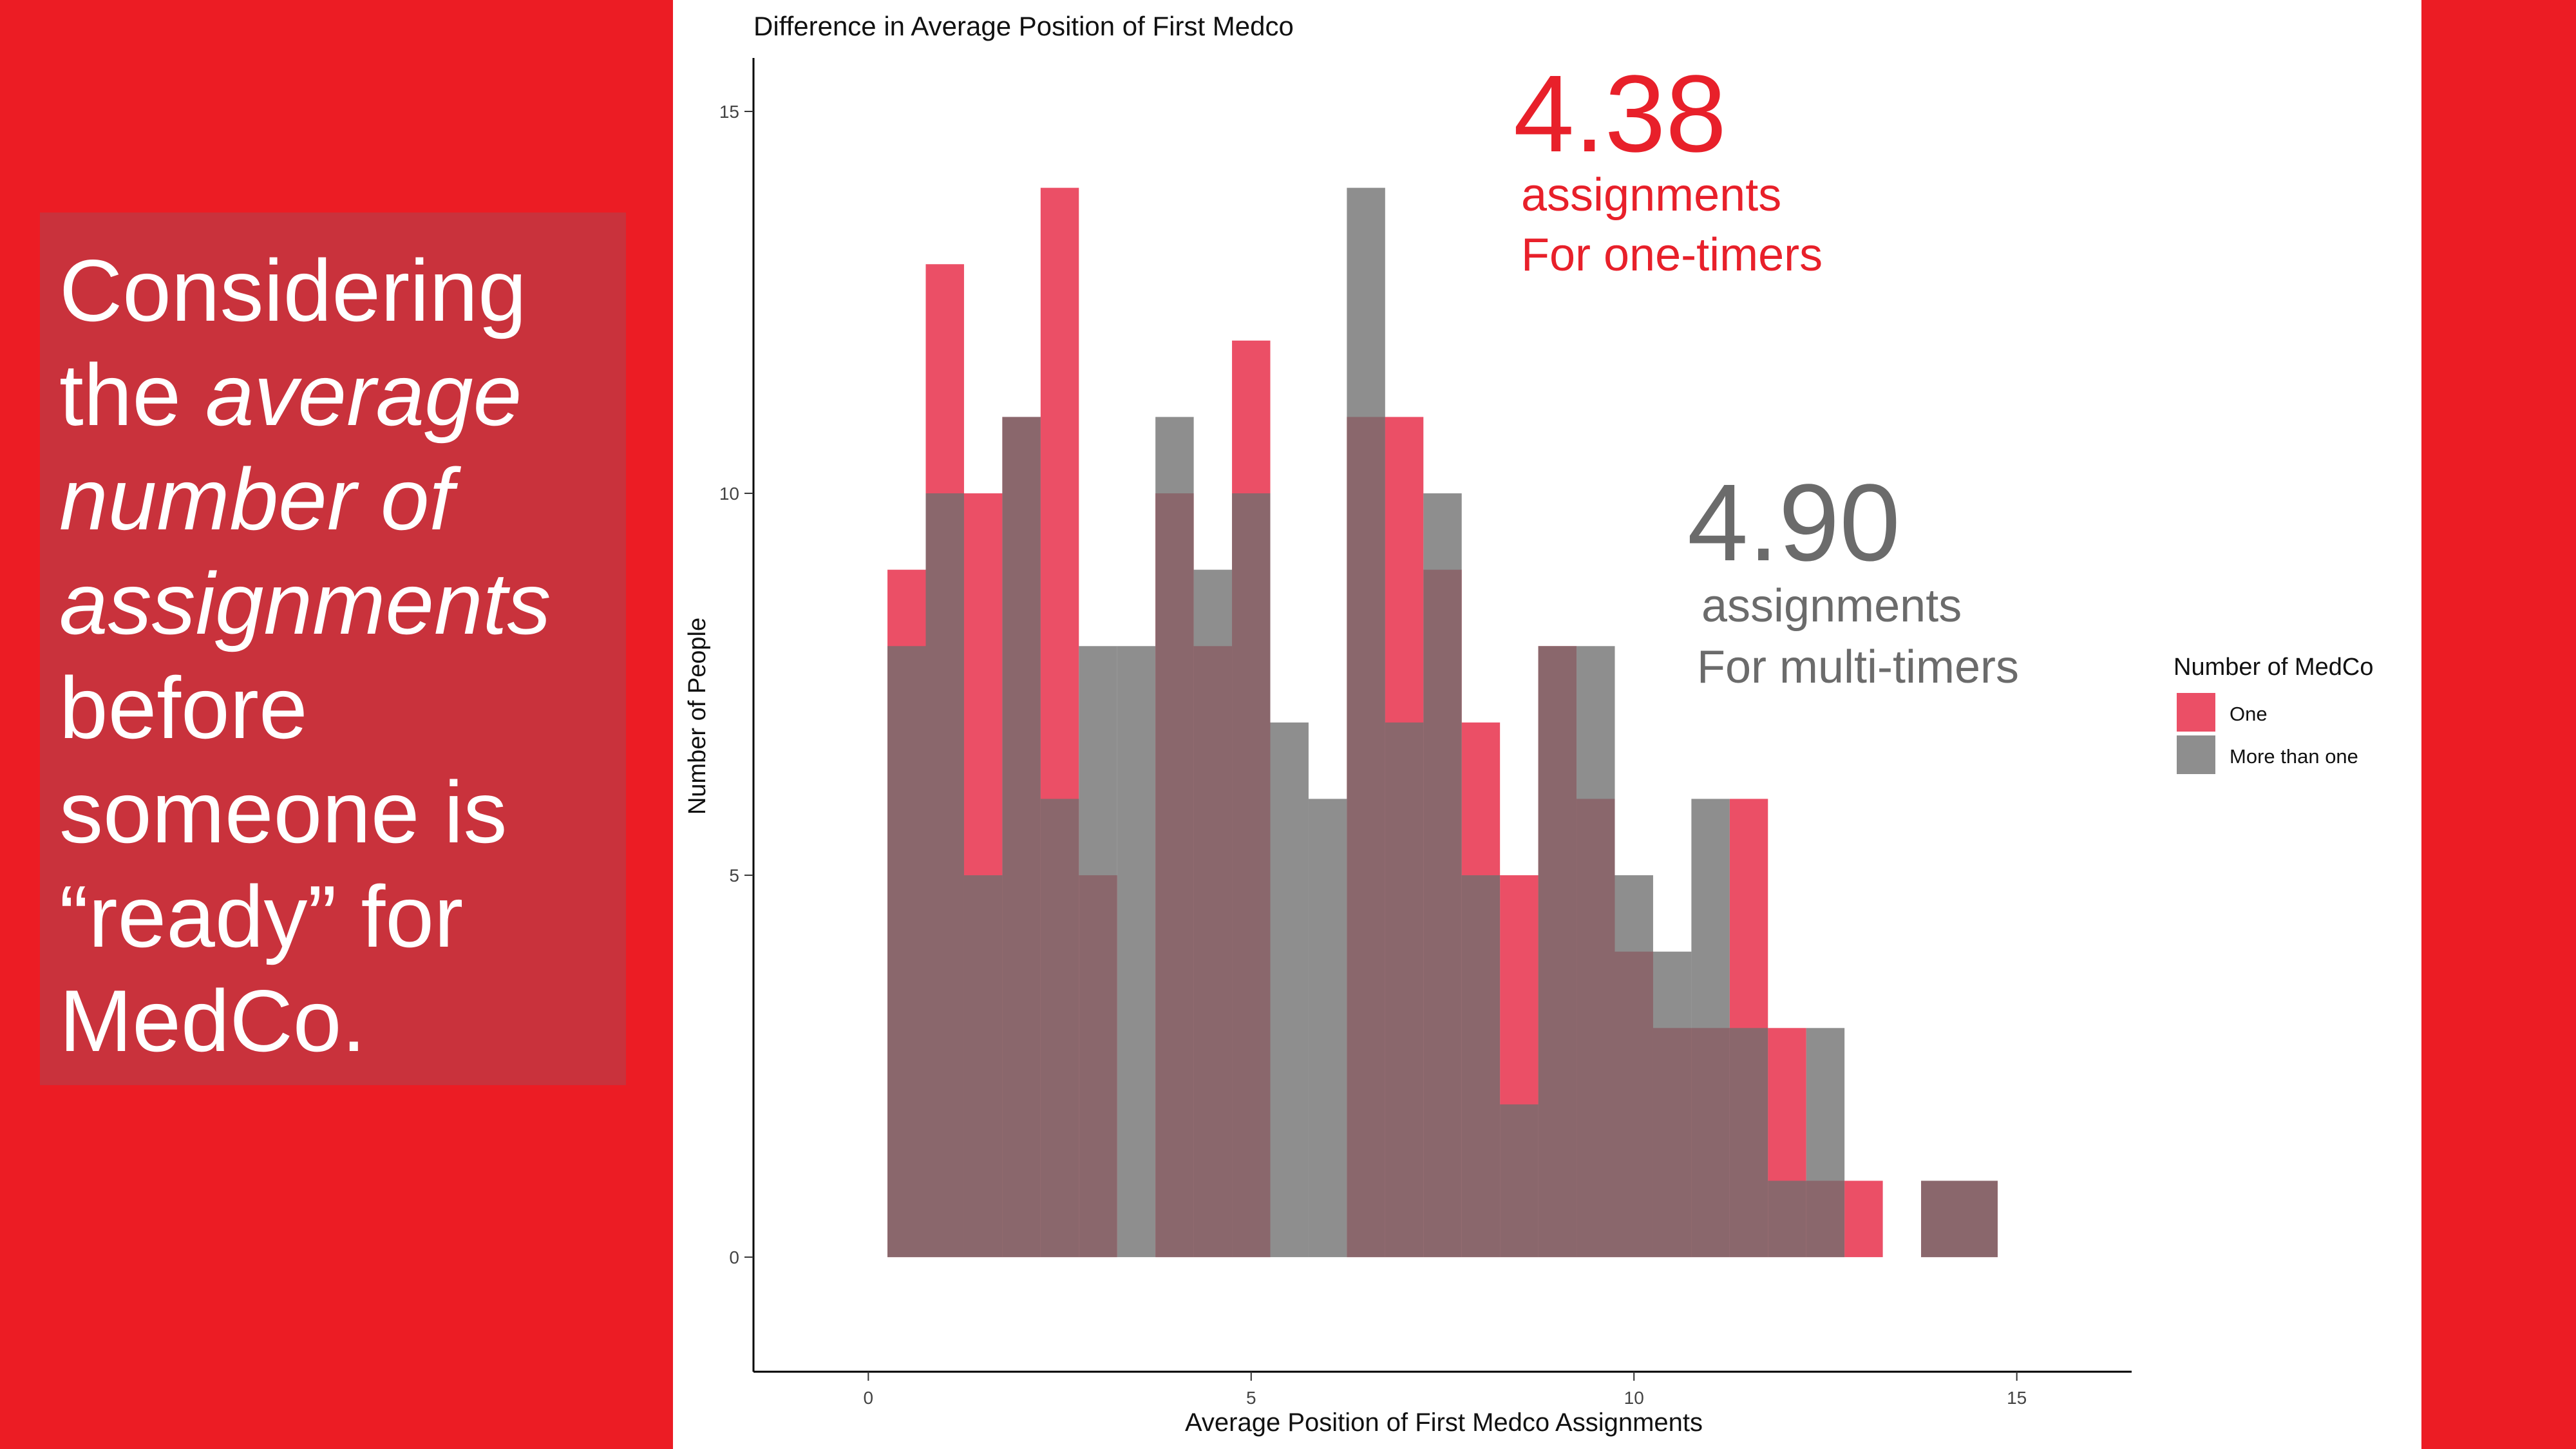 This screenshot has height=1449, width=2576. What do you see at coordinates (734, 876) in the screenshot?
I see `y-tick-label-5: 5` at bounding box center [734, 876].